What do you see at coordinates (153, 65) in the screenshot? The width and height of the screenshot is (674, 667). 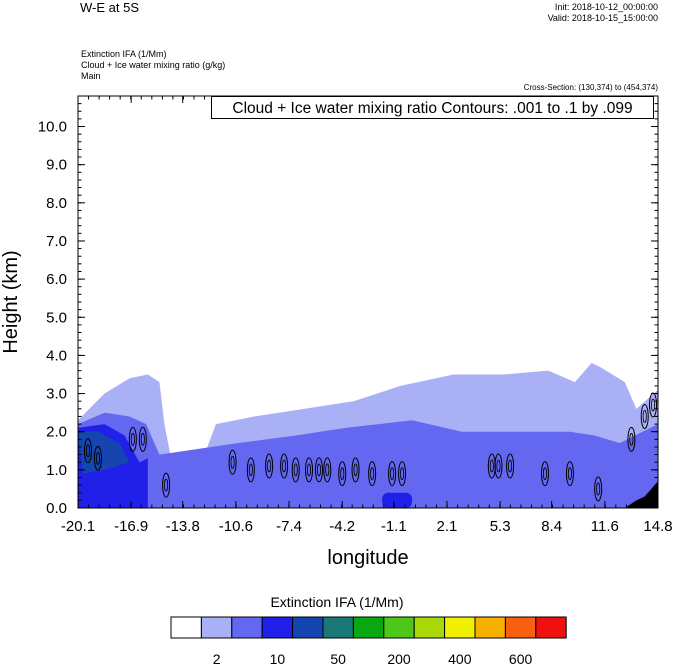 I see `field-description-2: Cloud + Ice water mixing ratio (g/kg)` at bounding box center [153, 65].